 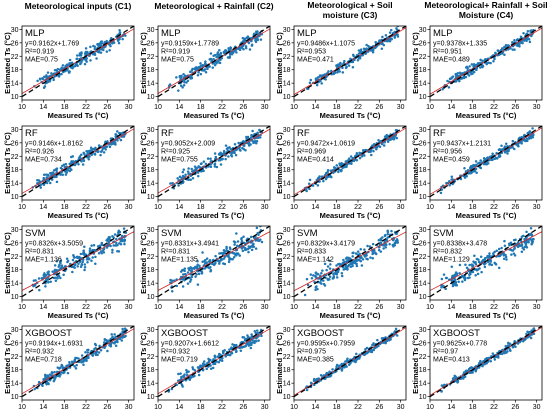 What do you see at coordinates (35, 33) in the screenshot?
I see `model-name: MLP` at bounding box center [35, 33].